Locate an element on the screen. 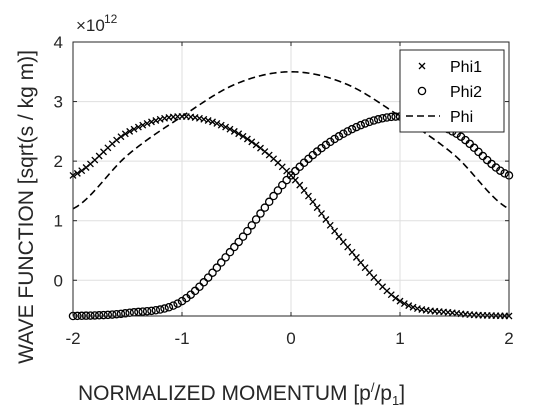  x-axis-label-prime: / is located at coordinates (373, 387).